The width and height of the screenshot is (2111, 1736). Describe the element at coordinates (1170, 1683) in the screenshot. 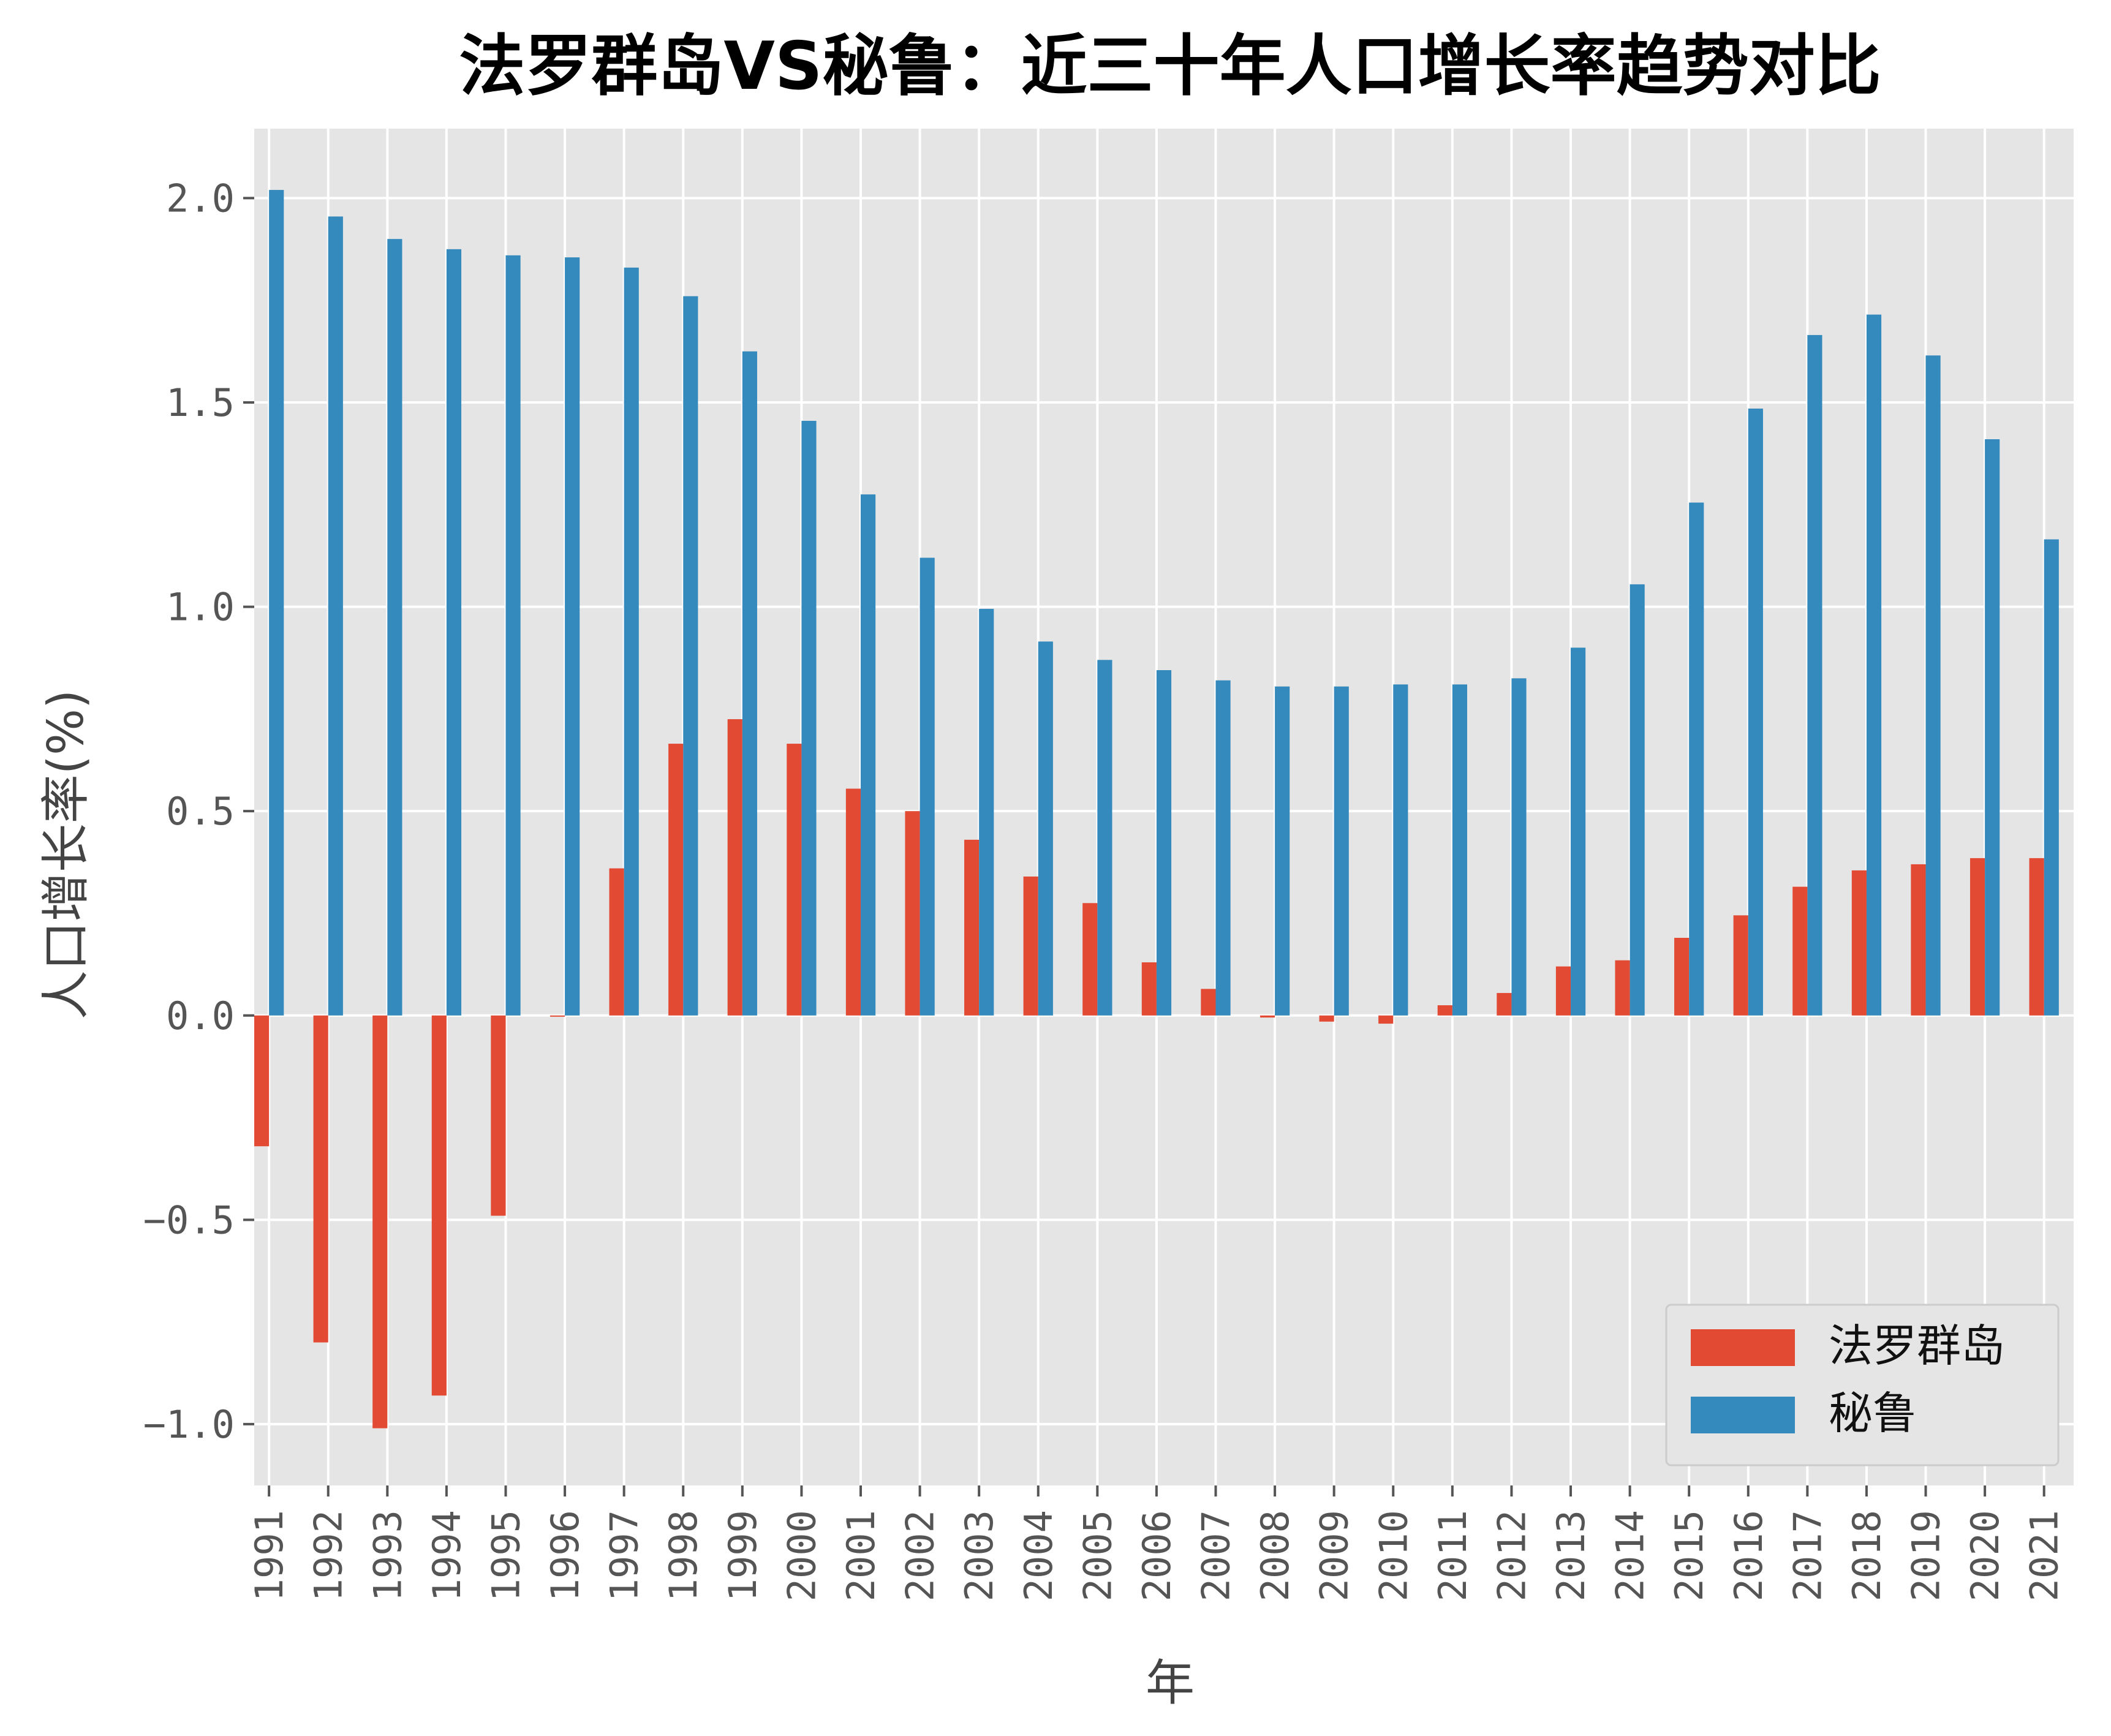

I see `x-axis-title: 年` at that location.